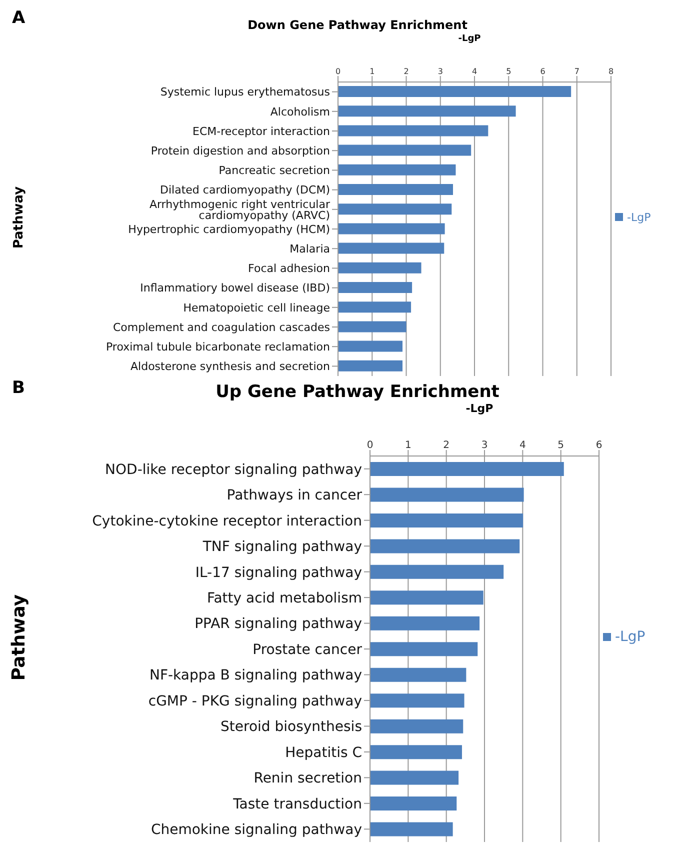 Image resolution: width=675 pixels, height=846 pixels. I want to click on y-tick-label: Proximal tubule bicarbonate reclamation, so click(218, 347).